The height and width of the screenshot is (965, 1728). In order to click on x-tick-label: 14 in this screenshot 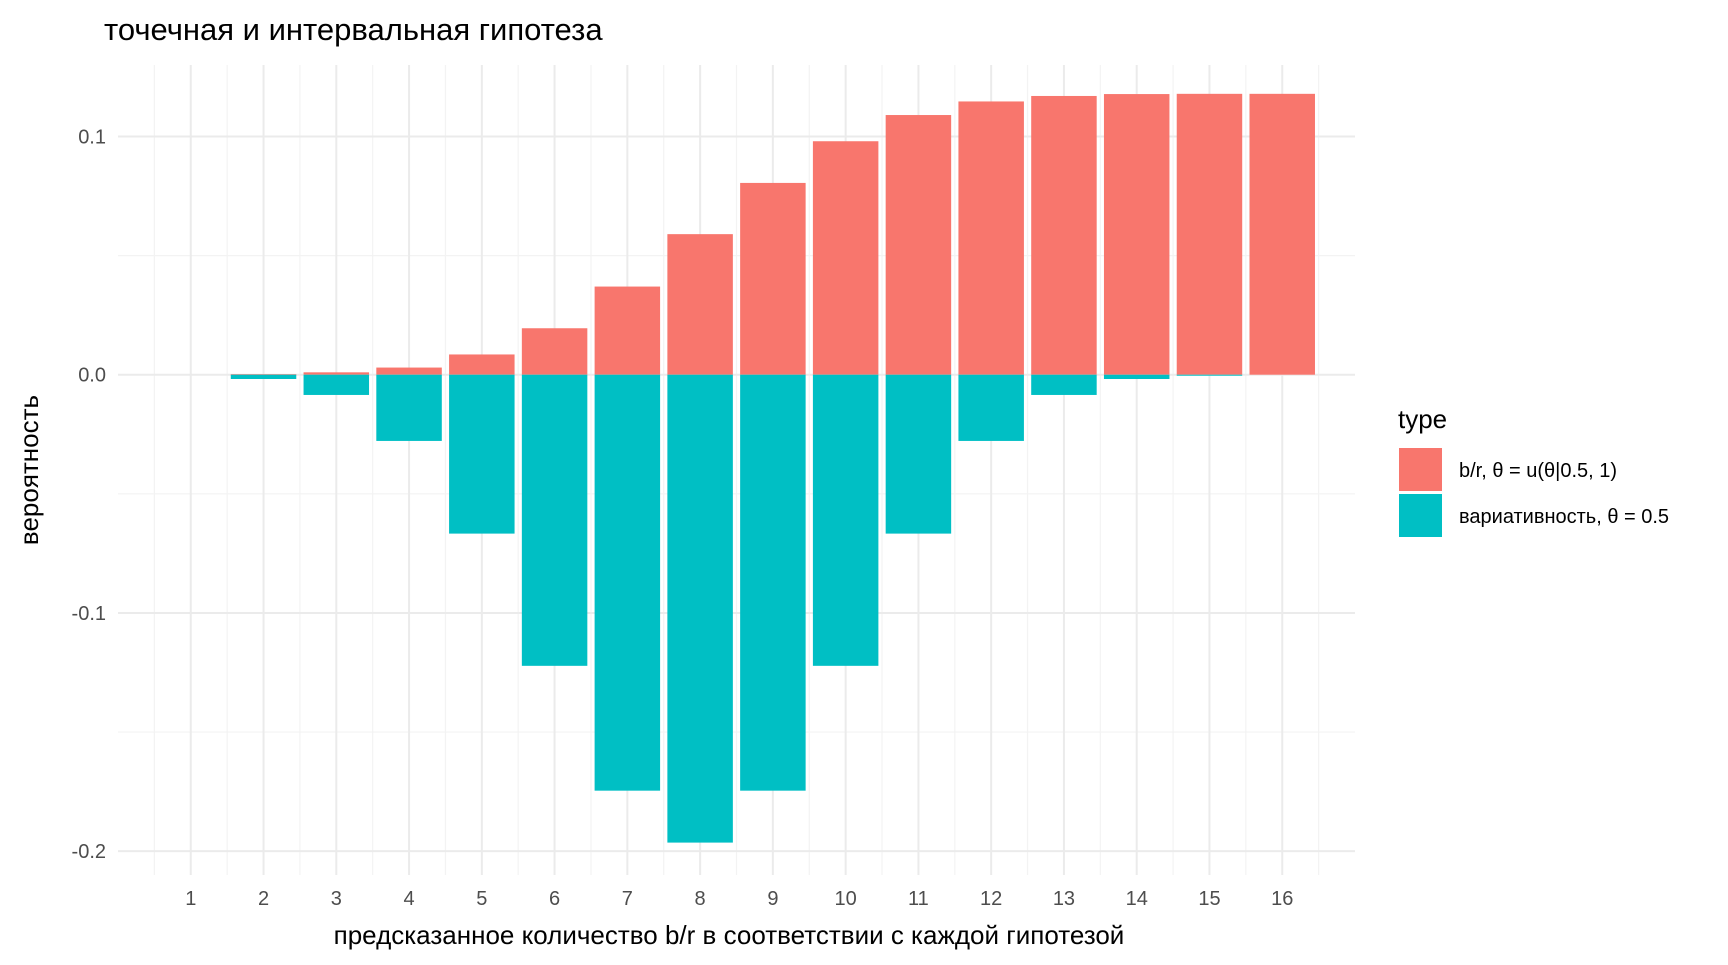, I will do `click(1137, 899)`.